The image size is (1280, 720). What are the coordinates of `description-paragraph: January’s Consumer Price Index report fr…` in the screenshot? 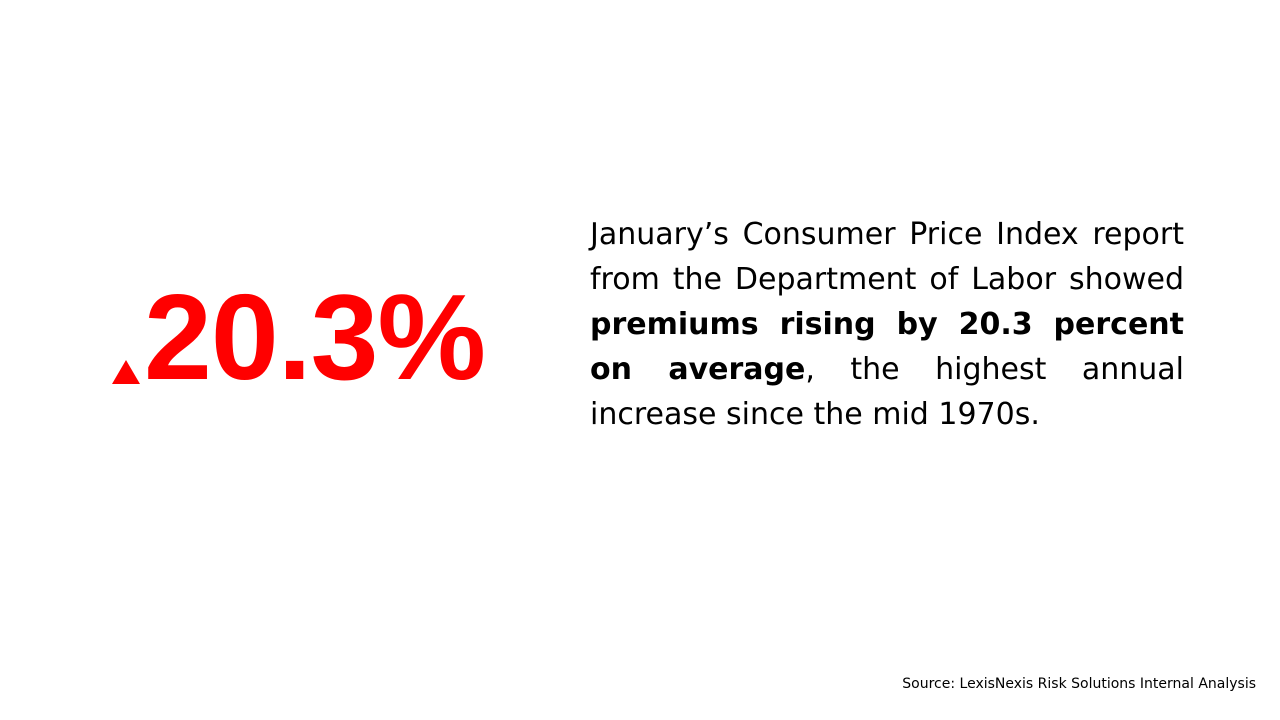 It's located at (887, 324).